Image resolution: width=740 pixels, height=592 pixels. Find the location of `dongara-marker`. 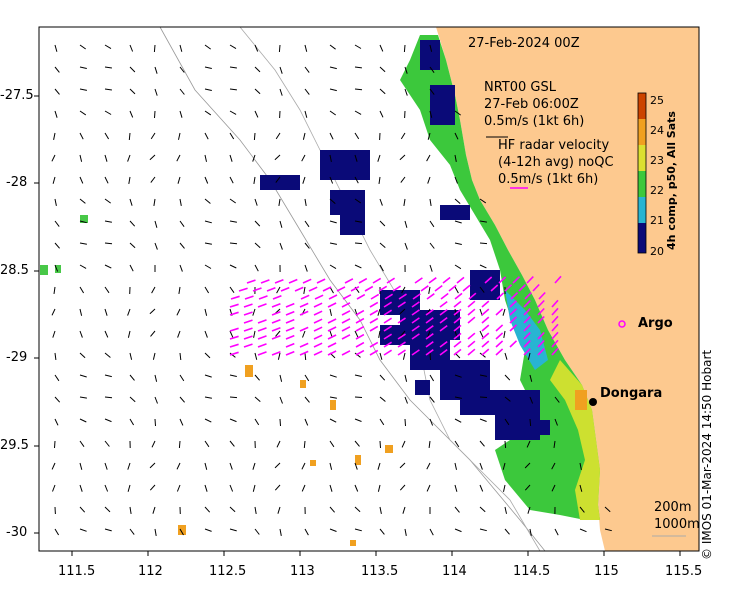

dongara-marker is located at coordinates (593, 402).